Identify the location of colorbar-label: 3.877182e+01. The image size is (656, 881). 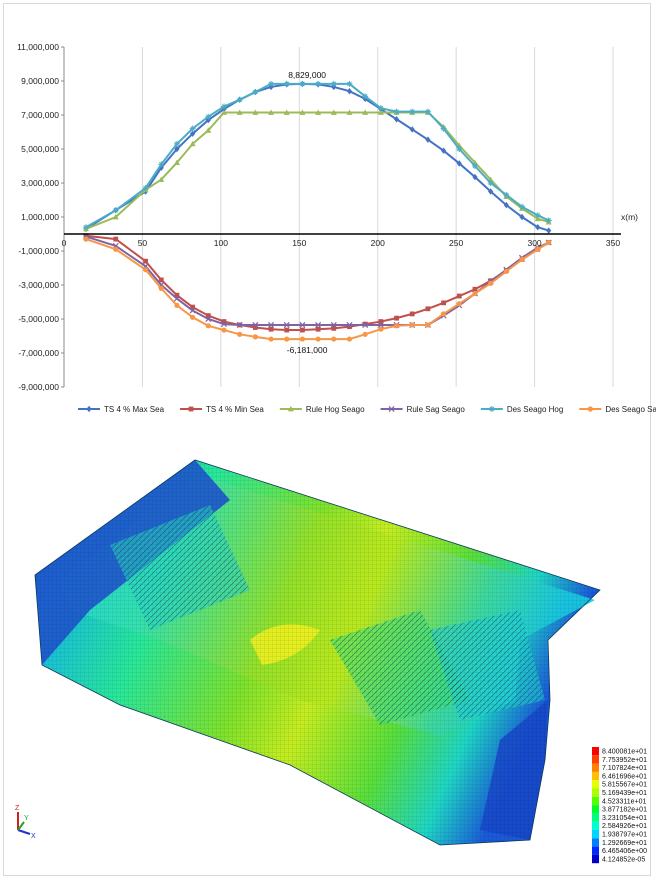
(624, 810).